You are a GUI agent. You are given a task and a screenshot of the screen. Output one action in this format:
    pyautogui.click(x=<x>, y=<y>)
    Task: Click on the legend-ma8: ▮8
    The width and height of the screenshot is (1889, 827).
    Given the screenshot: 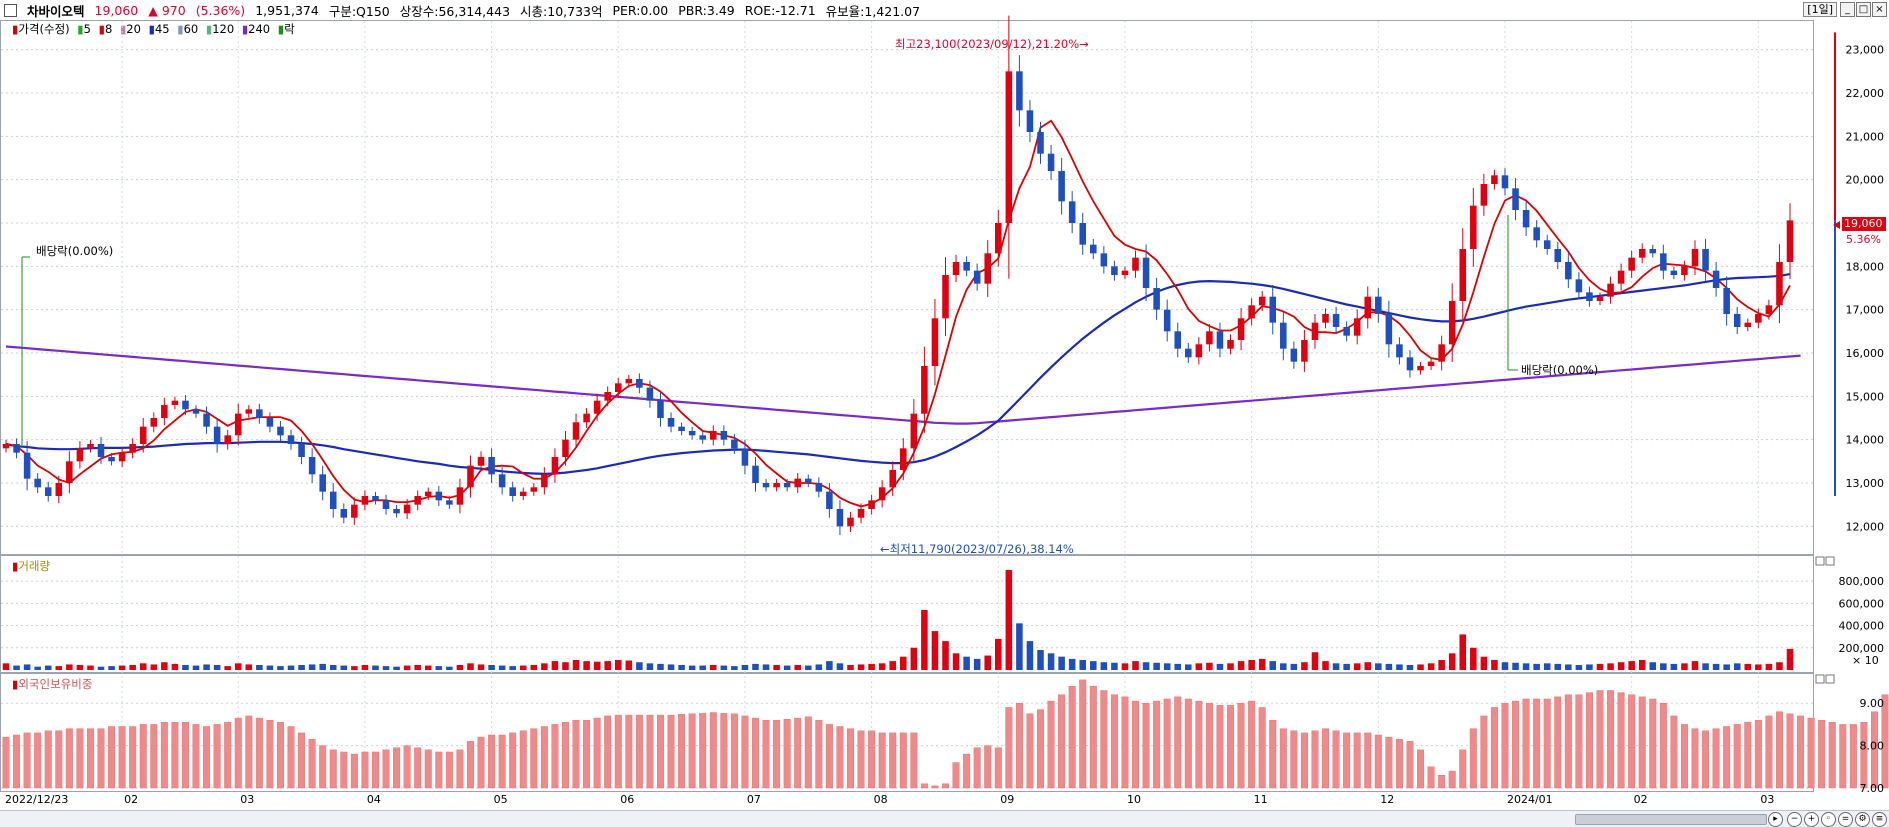 What is the action you would take?
    pyautogui.click(x=105, y=29)
    